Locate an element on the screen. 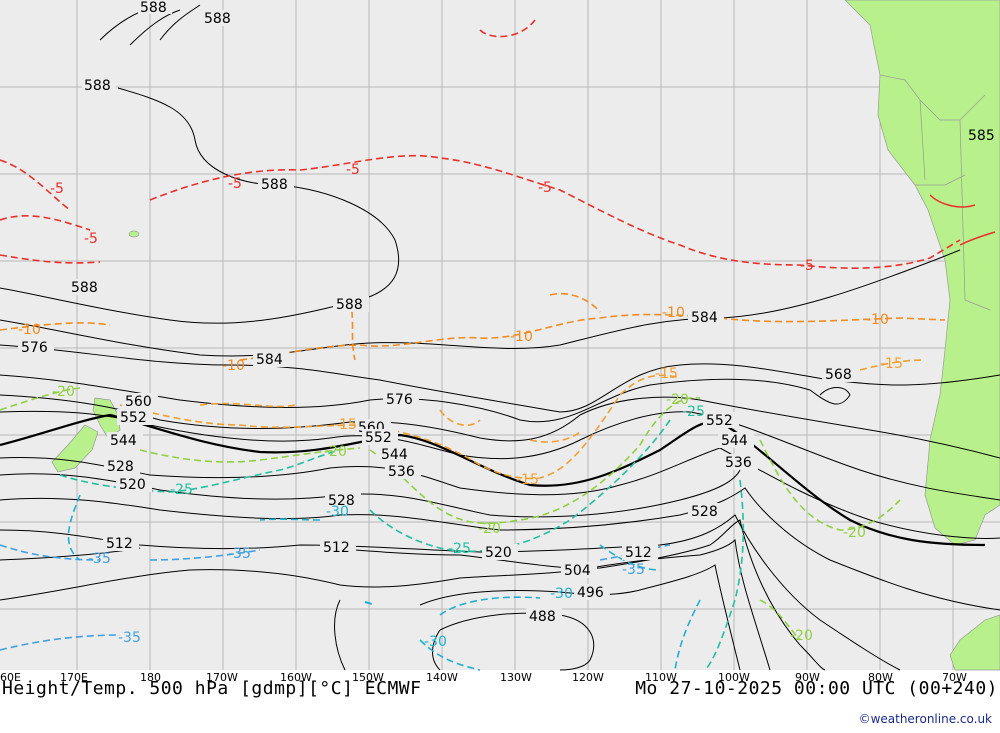  lon-label: 90W is located at coordinates (807, 677).